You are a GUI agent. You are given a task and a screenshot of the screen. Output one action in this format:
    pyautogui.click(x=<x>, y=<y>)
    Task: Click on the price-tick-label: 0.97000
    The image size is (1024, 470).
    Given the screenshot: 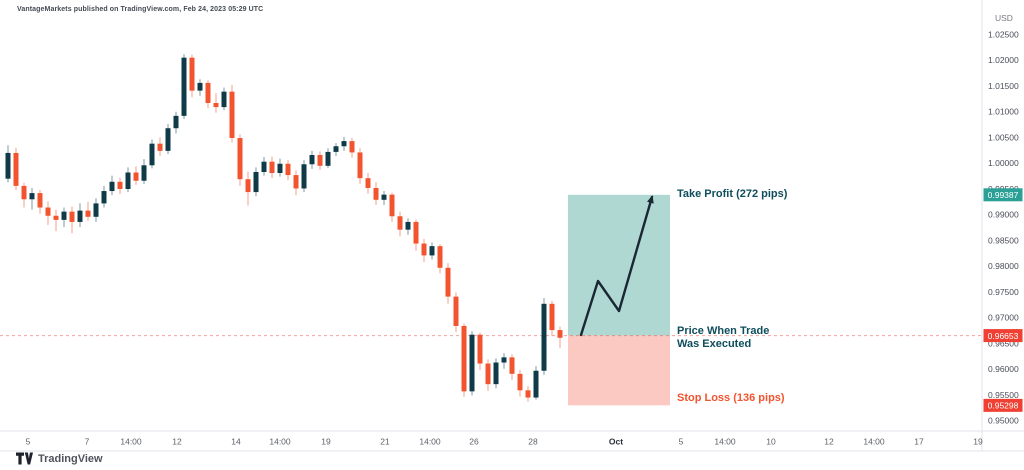 What is the action you would take?
    pyautogui.click(x=1003, y=318)
    